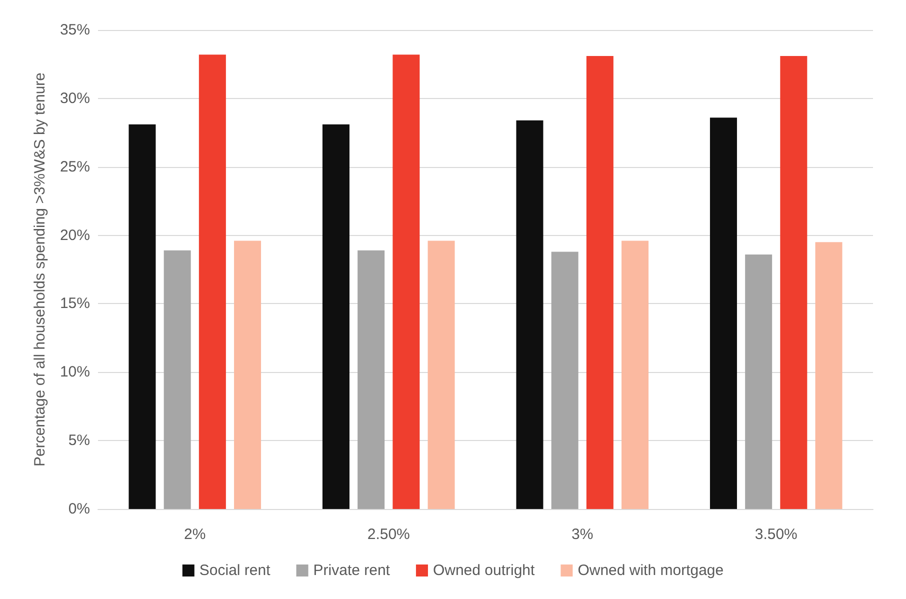  What do you see at coordinates (75, 167) in the screenshot?
I see `y-tick-label: 25%` at bounding box center [75, 167].